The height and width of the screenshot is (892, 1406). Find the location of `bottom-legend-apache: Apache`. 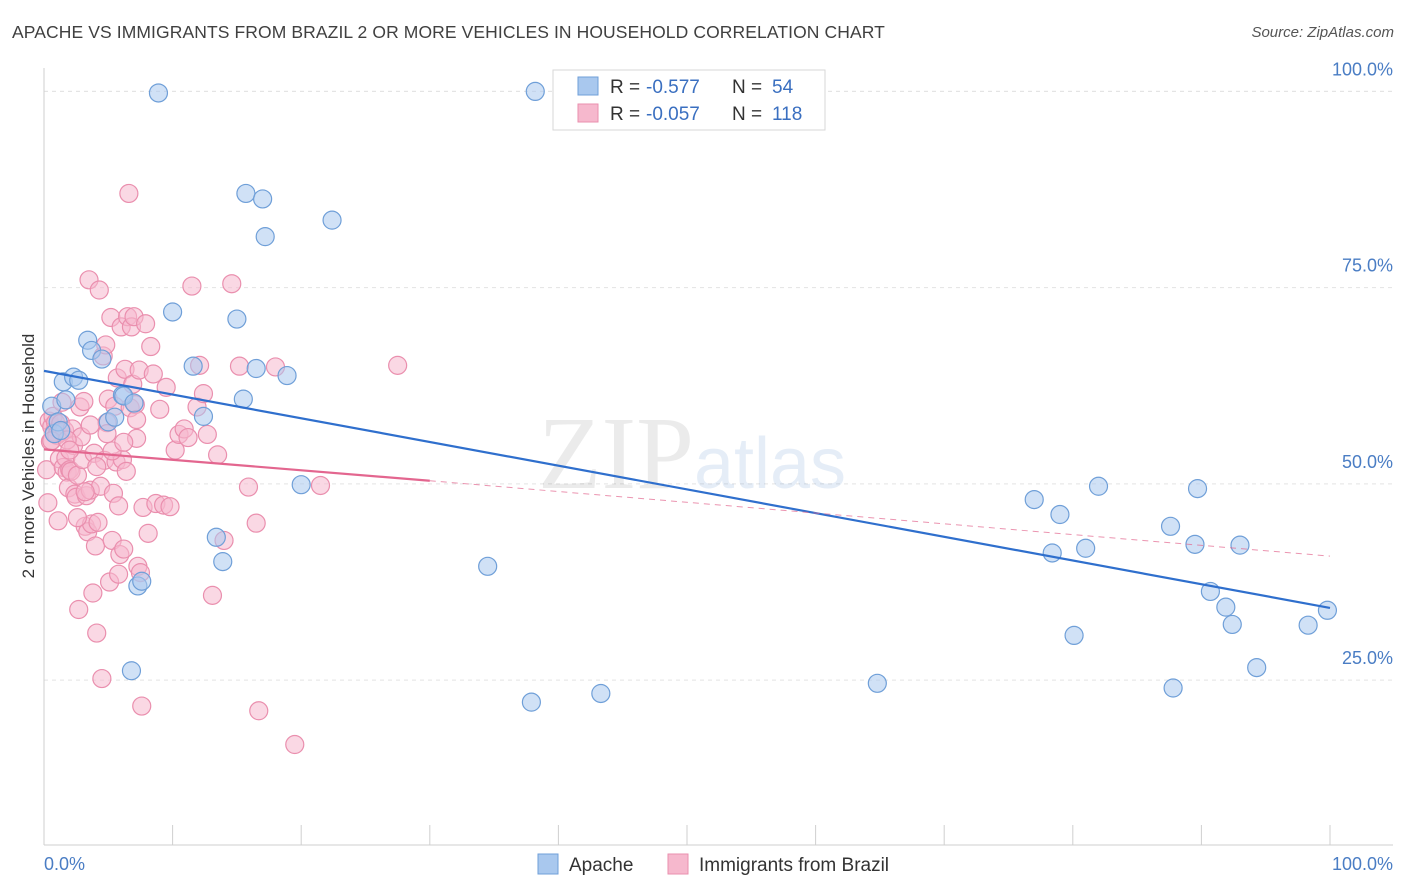

bottom-legend-apache: Apache is located at coordinates (601, 865).